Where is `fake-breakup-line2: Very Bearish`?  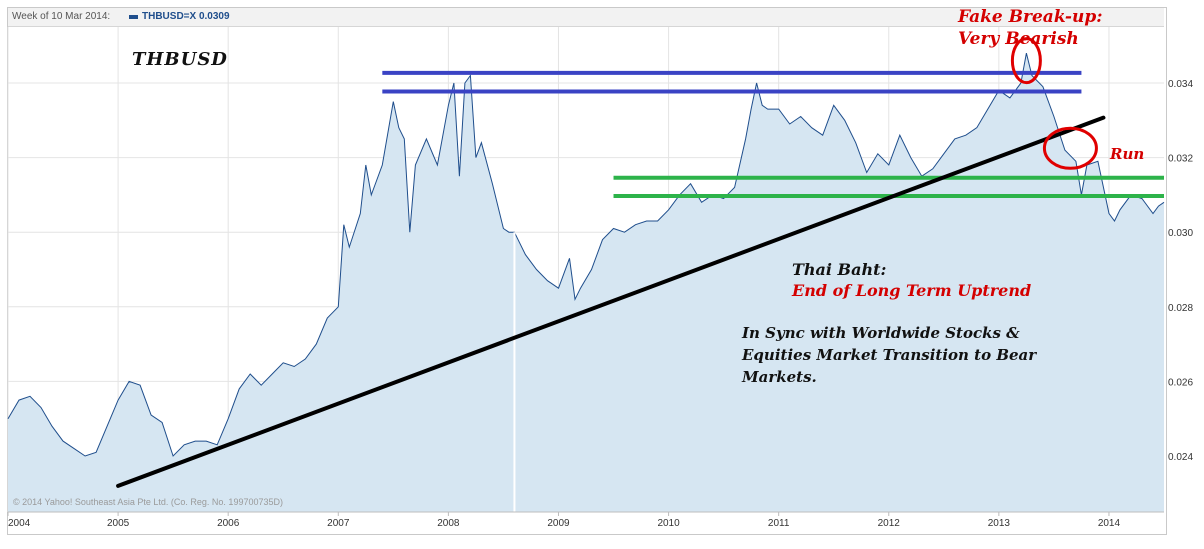 fake-breakup-line2: Very Bearish is located at coordinates (1018, 39).